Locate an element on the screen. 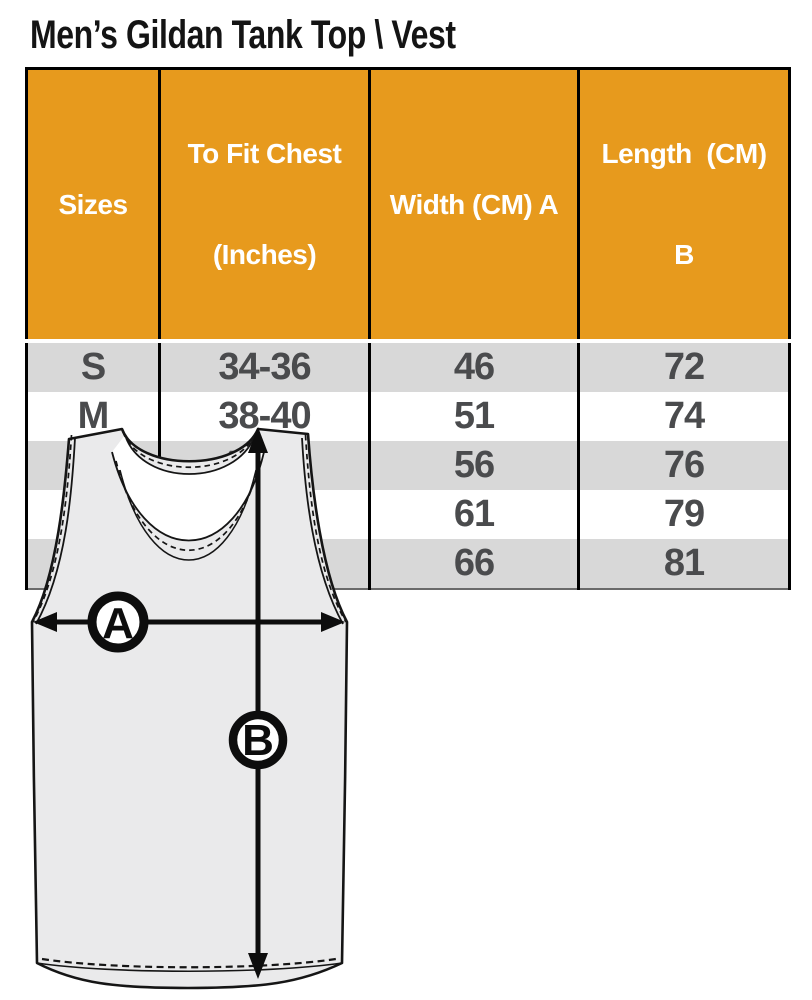 This screenshot has width=812, height=1000. right-armhole-stitch-line is located at coordinates (325, 528).